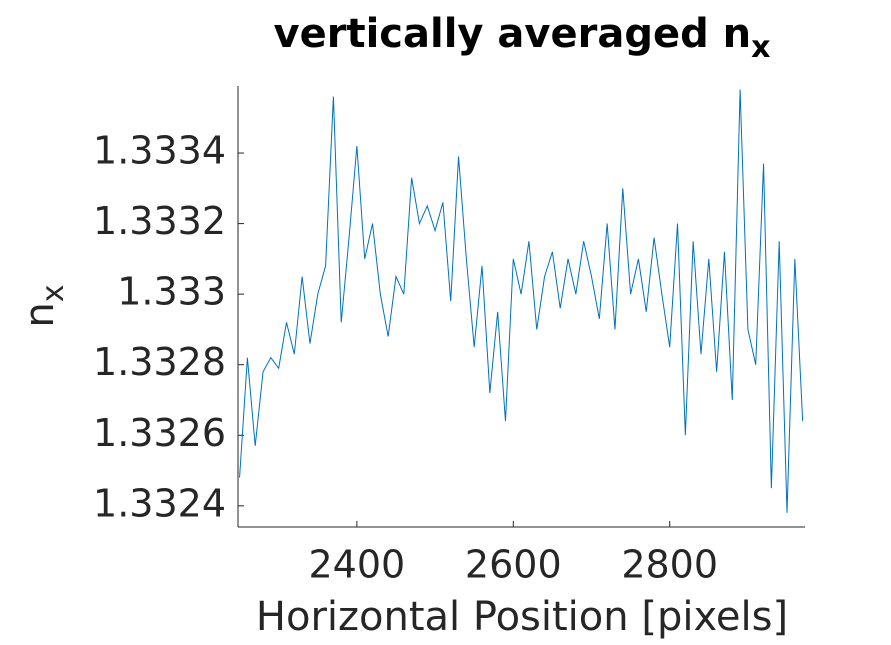  What do you see at coordinates (44, 305) in the screenshot?
I see `y-axis-label: nx` at bounding box center [44, 305].